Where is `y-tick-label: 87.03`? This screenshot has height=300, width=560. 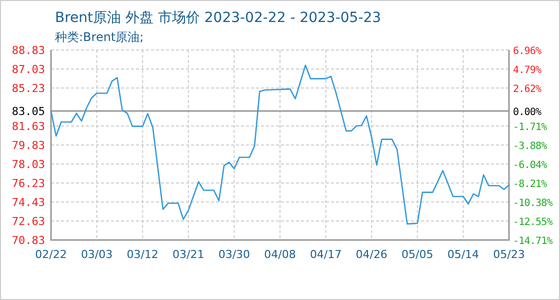 y-tick-label: 87.03 is located at coordinates (28, 69).